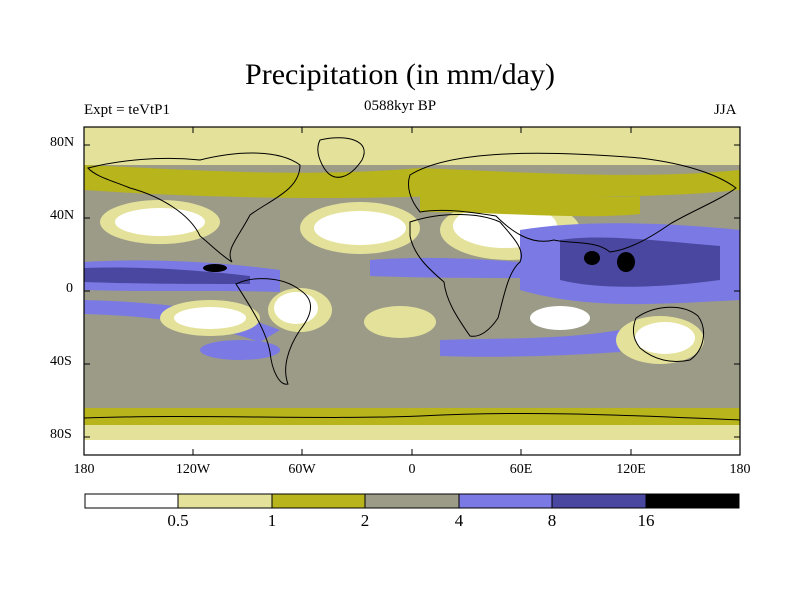 The width and height of the screenshot is (800, 600). I want to click on dry-satlantic, so click(400, 322).